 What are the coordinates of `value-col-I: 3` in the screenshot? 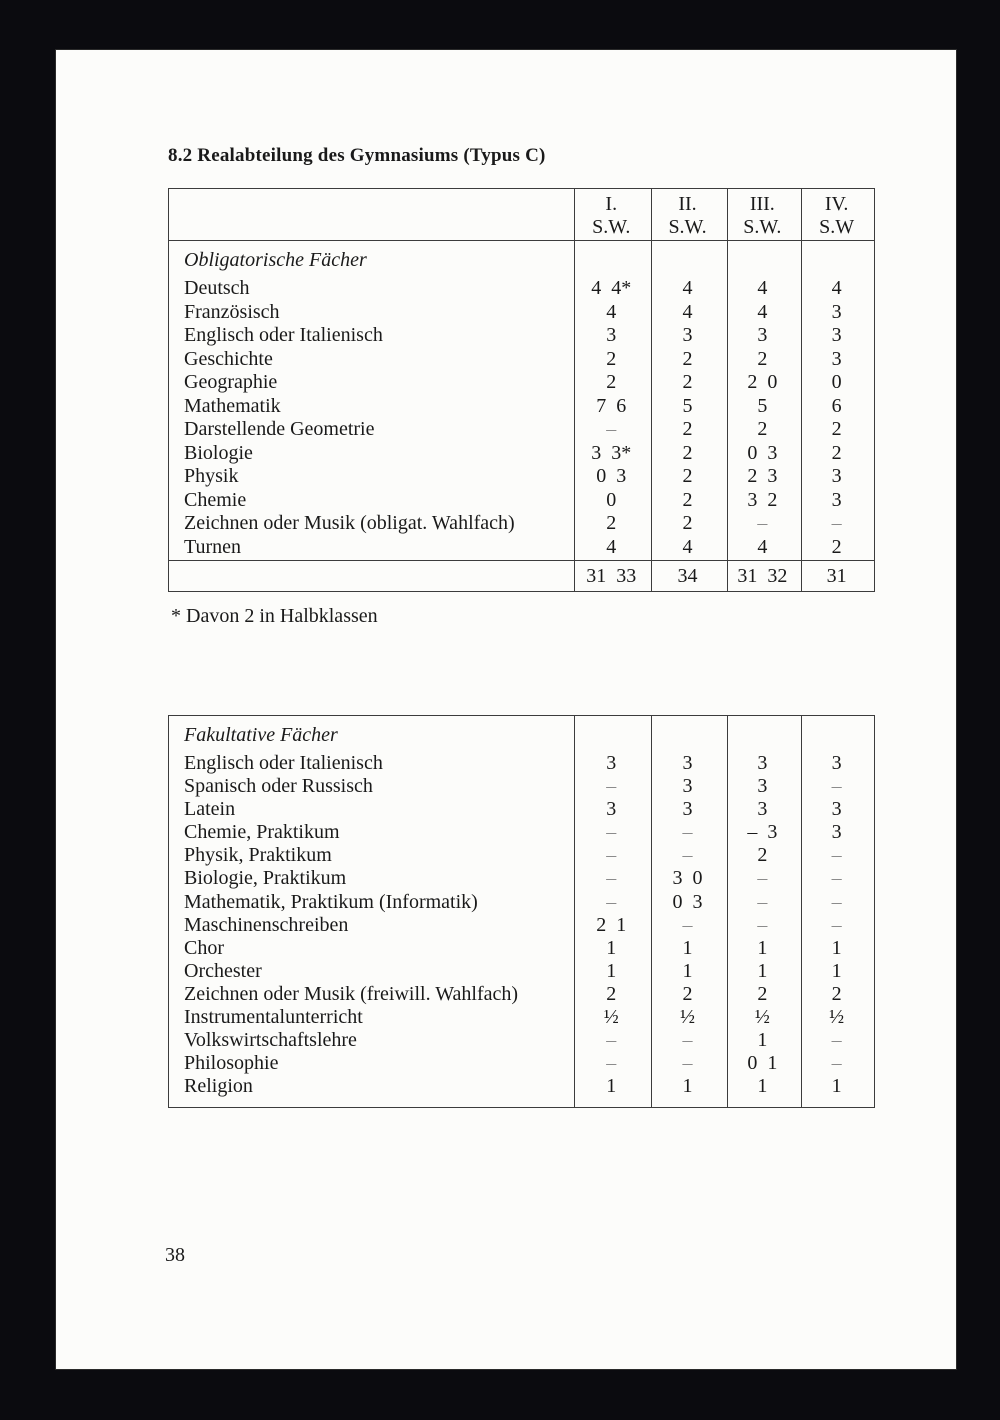 It's located at (611, 763).